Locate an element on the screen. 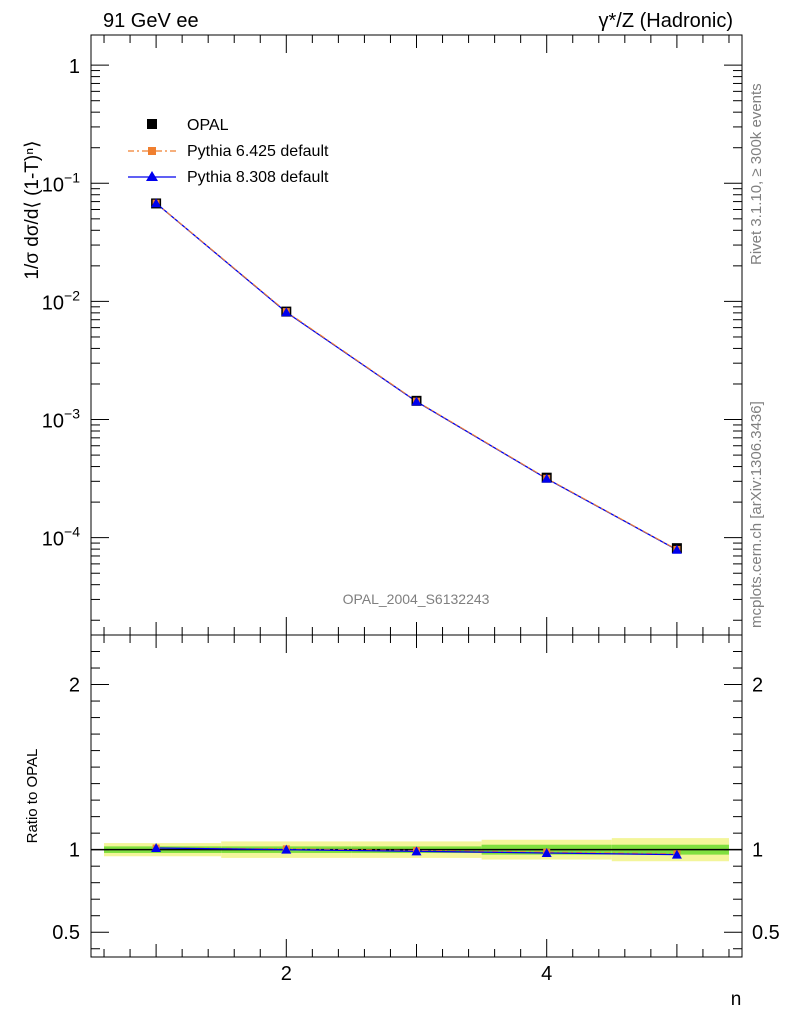  x-tick-label: 4 is located at coordinates (546, 974).